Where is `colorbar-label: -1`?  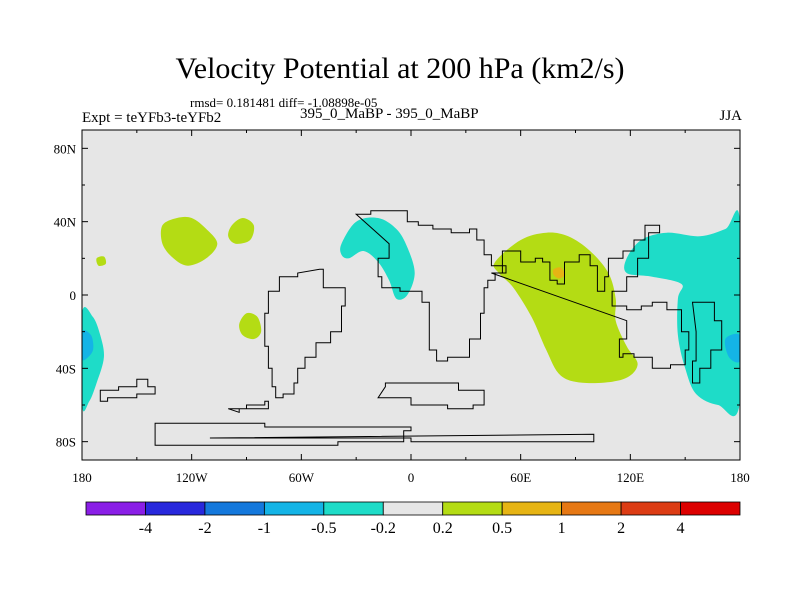 colorbar-label: -1 is located at coordinates (264, 528).